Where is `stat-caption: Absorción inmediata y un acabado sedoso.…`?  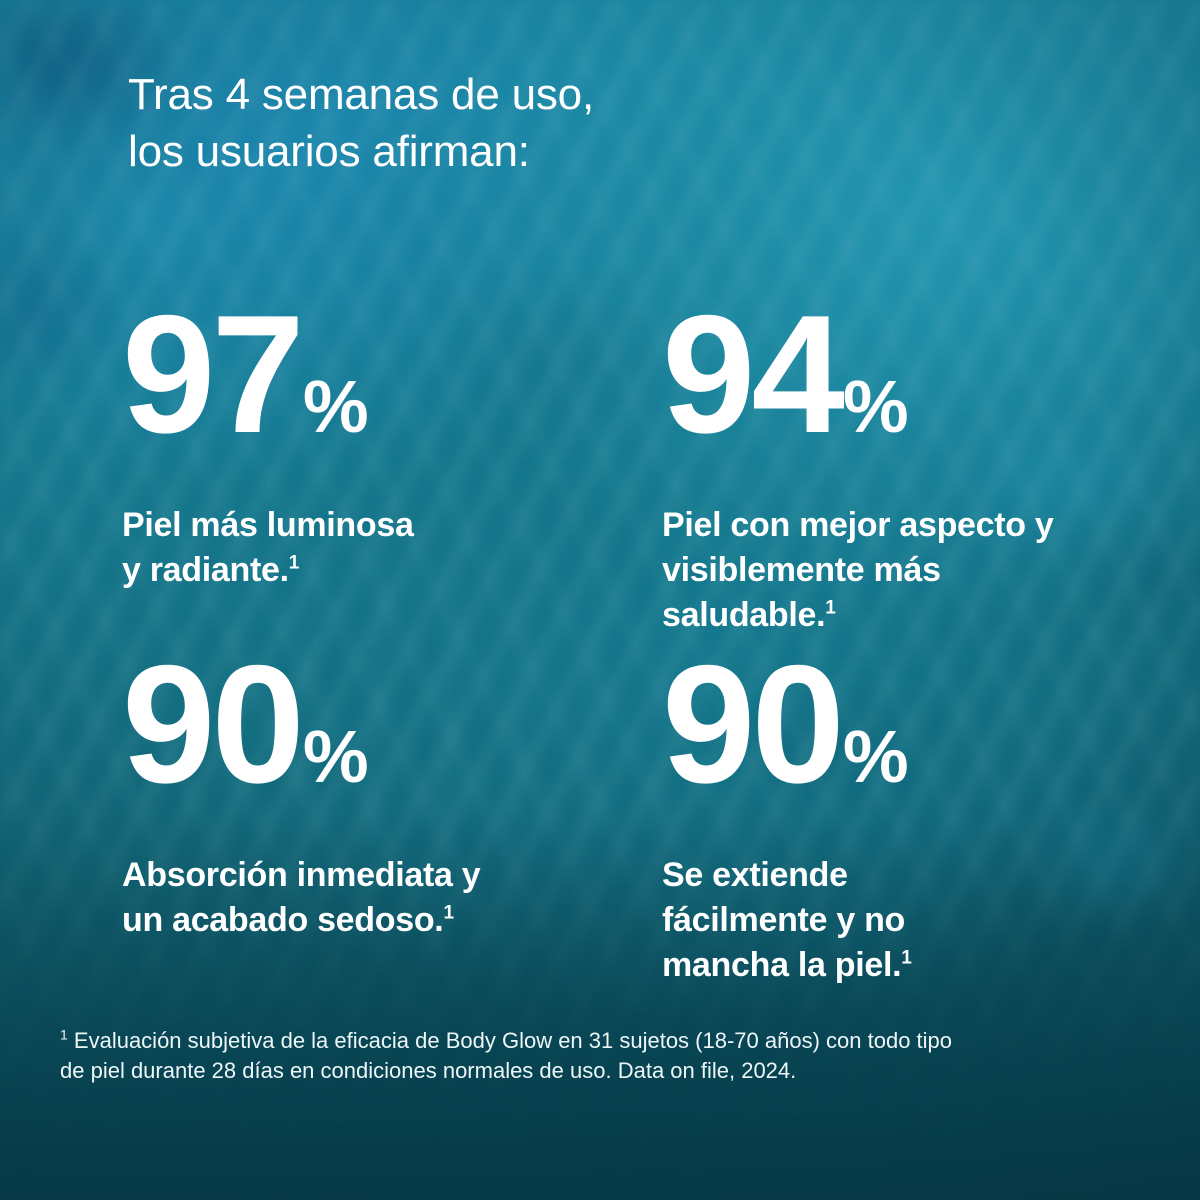
stat-caption: Absorción inmediata y un acabado sedoso.… is located at coordinates (357, 898).